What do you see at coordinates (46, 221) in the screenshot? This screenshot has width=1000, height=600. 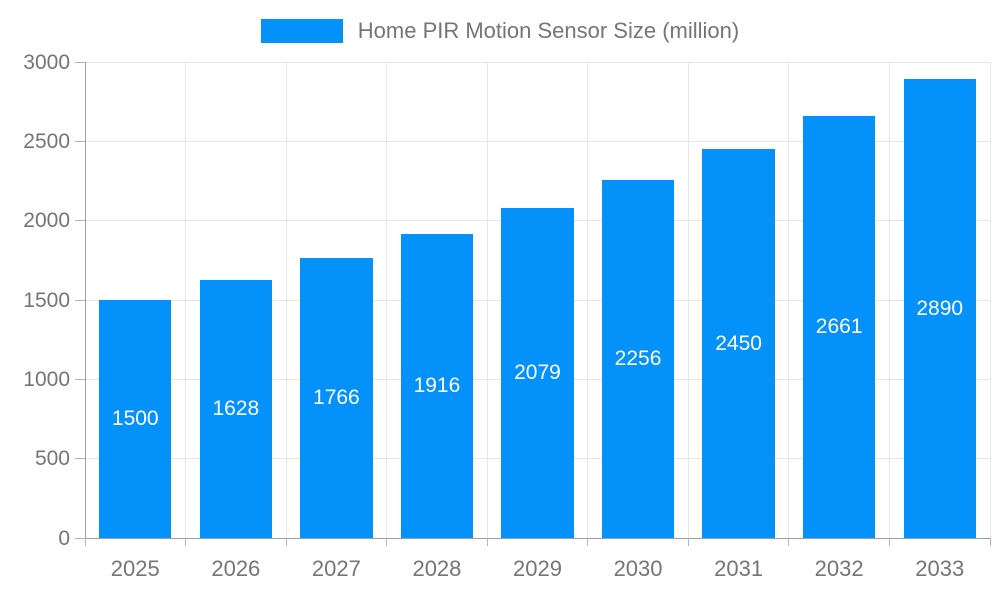 I see `y-axis-tick-label: 2000` at bounding box center [46, 221].